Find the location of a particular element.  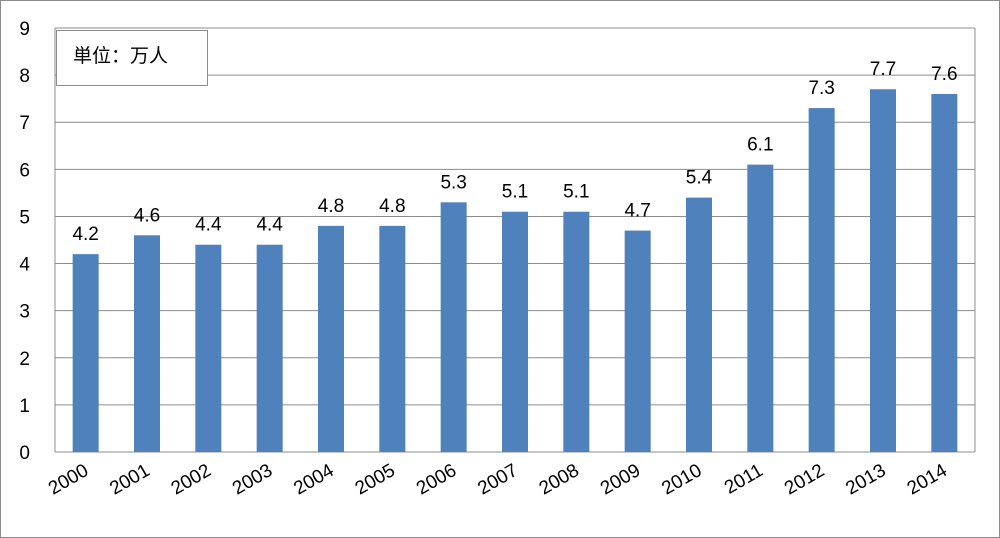

x-tick-label: 2011 is located at coordinates (744, 479).